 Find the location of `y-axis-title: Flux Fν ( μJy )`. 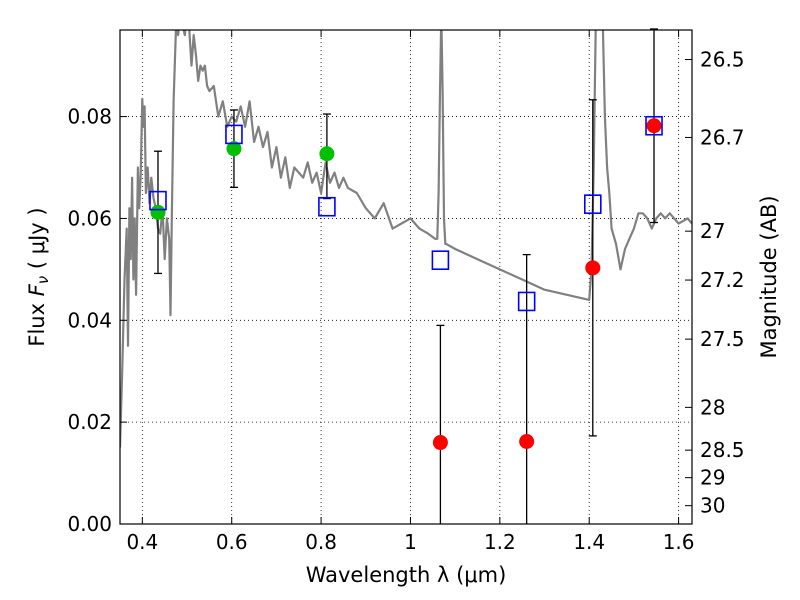

y-axis-title: Flux Fν ( μJy ) is located at coordinates (38, 276).